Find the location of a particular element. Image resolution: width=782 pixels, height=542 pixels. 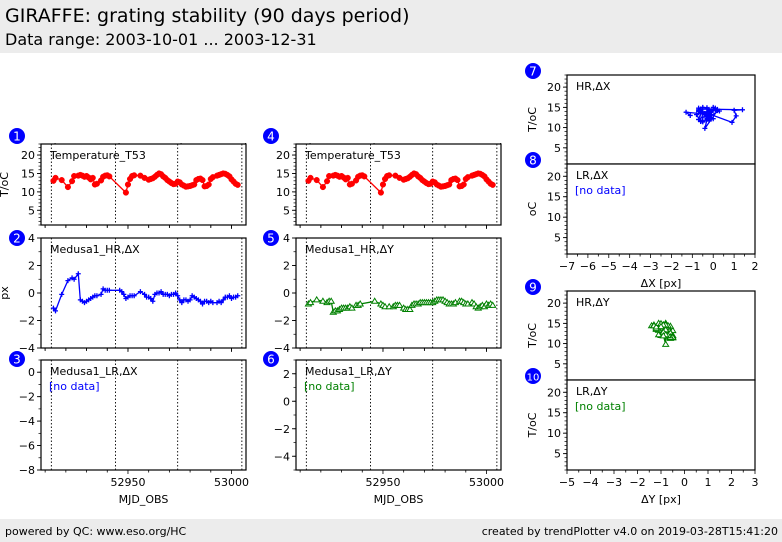

panel-number: 4 is located at coordinates (271, 137).